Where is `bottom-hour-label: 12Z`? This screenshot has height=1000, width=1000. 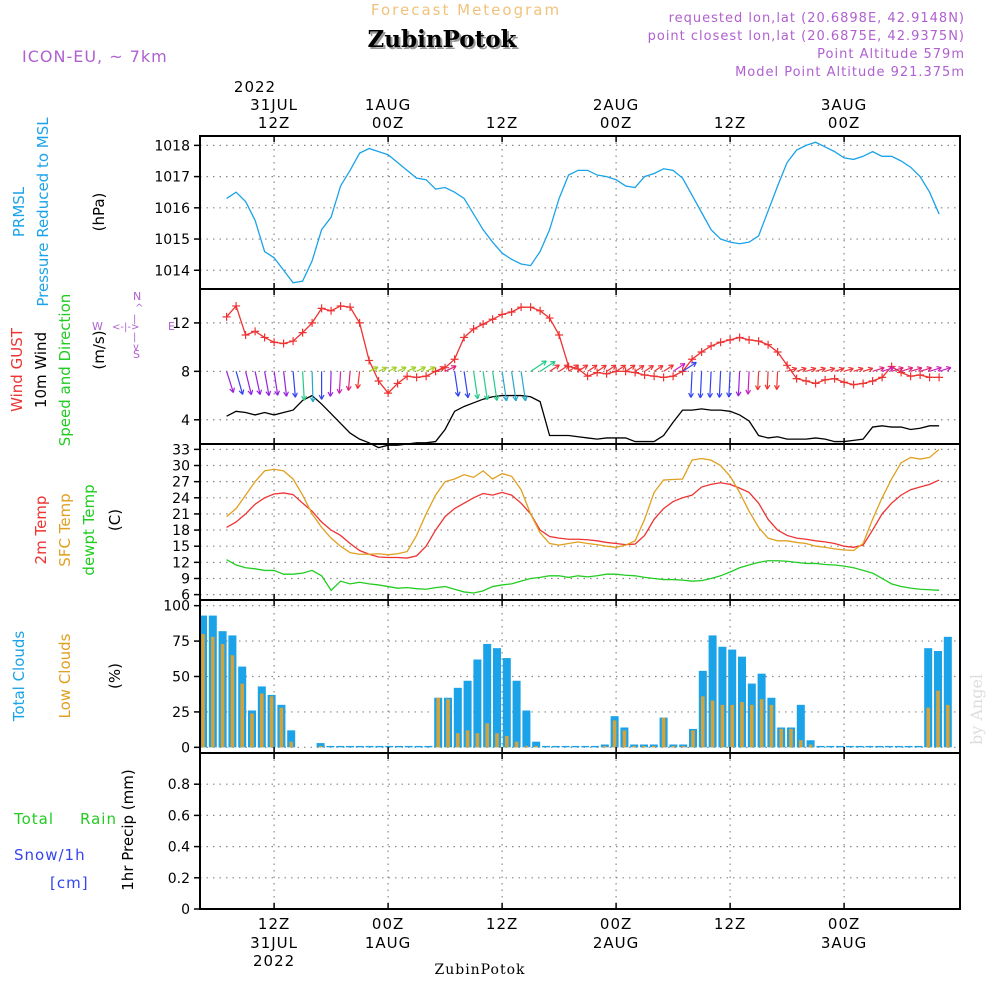
bottom-hour-label: 12Z is located at coordinates (502, 924).